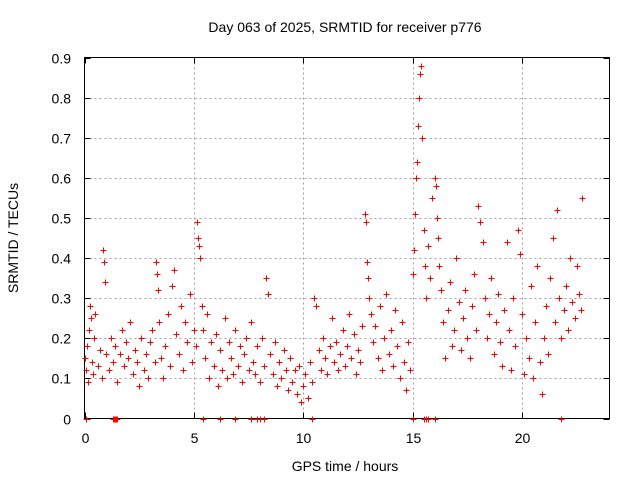  What do you see at coordinates (62, 59) in the screenshot?
I see `y-tick-label: 0.9` at bounding box center [62, 59].